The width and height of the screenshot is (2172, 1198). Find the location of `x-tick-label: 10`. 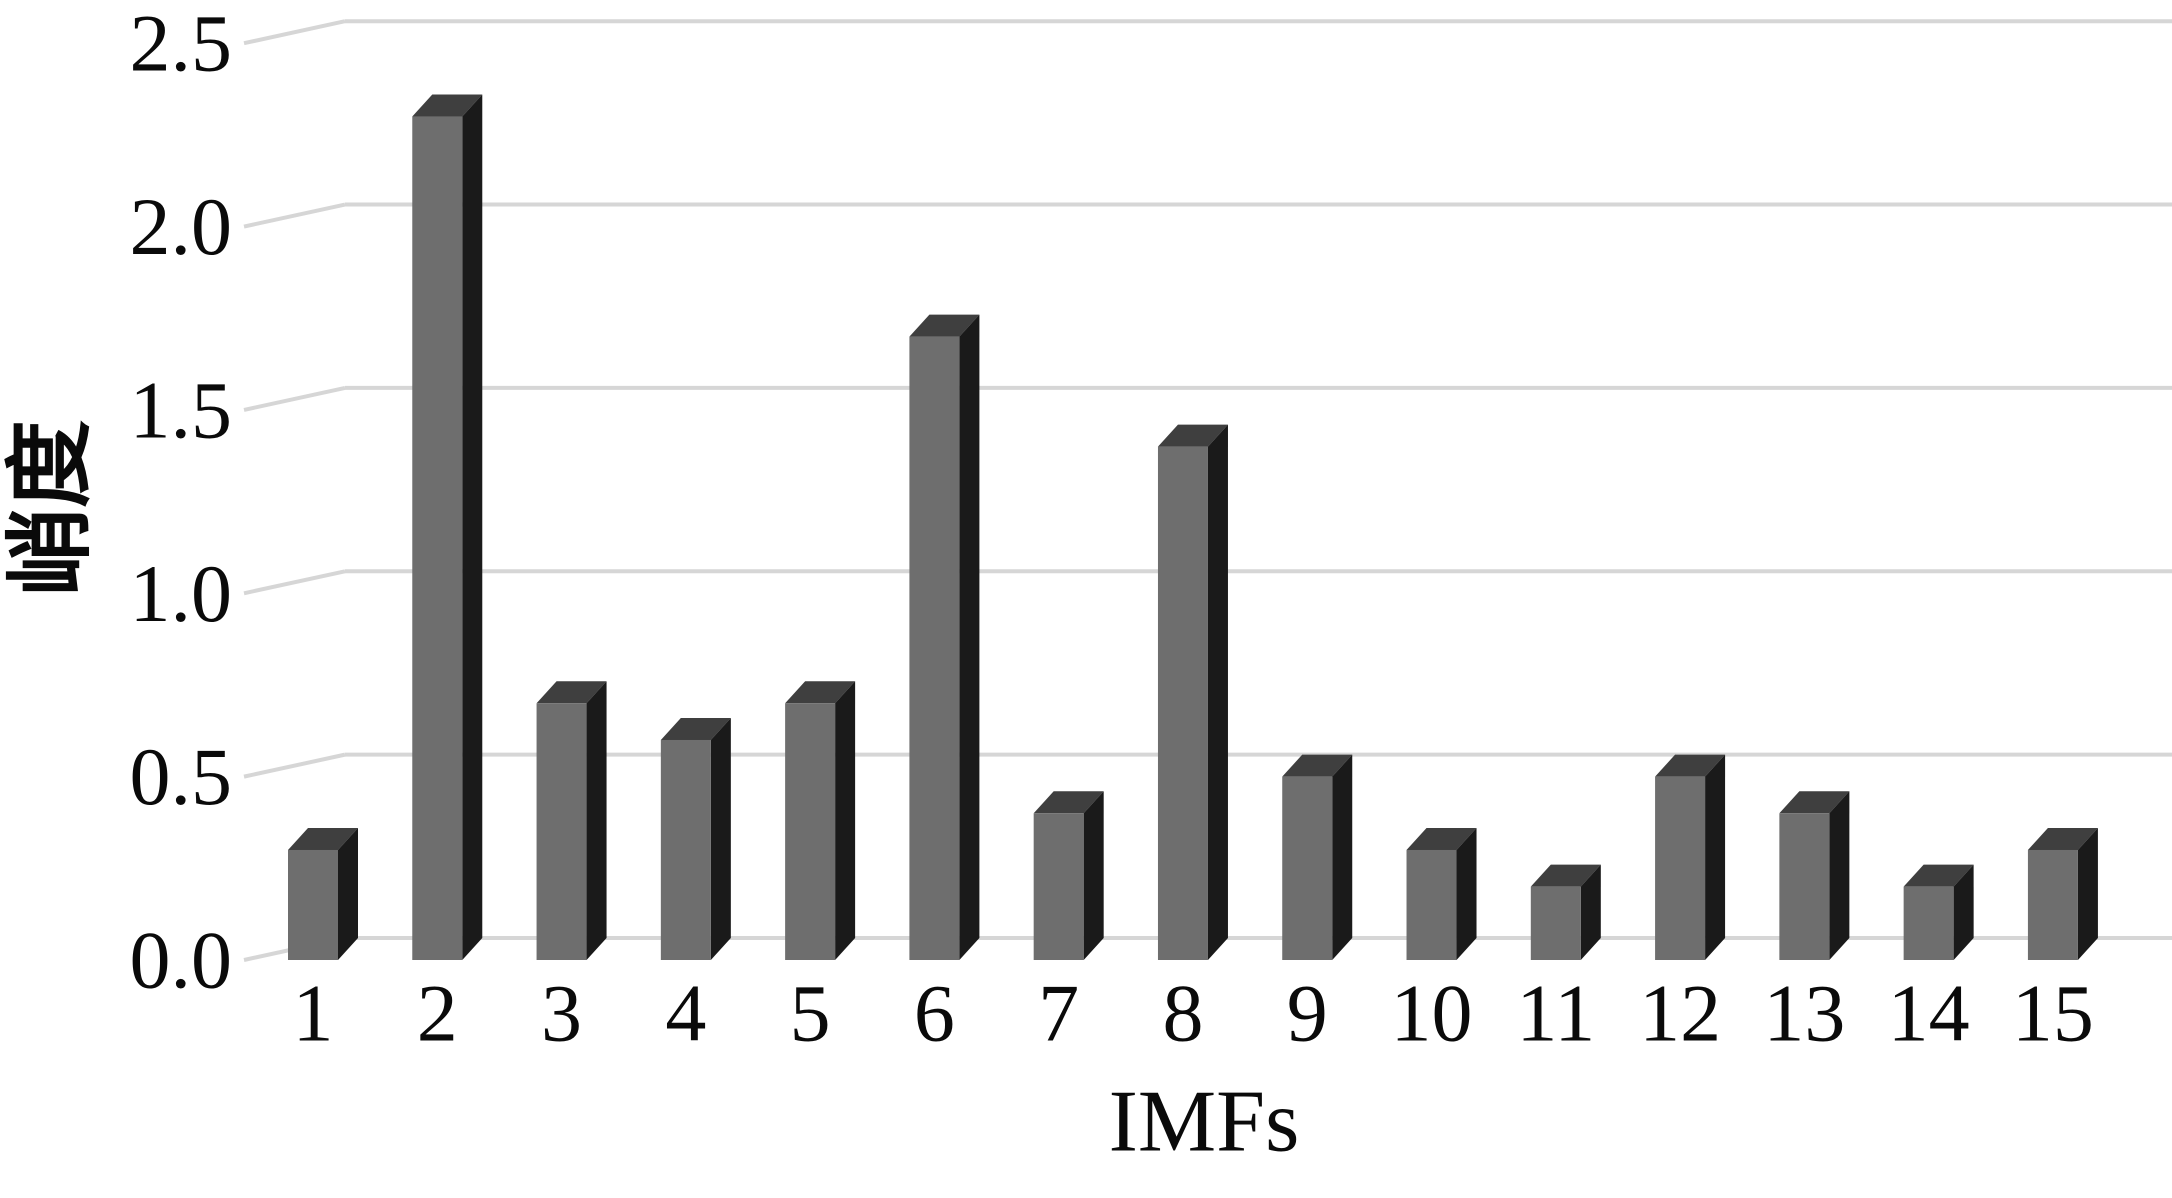

x-tick-label: 10 is located at coordinates (1432, 1013).